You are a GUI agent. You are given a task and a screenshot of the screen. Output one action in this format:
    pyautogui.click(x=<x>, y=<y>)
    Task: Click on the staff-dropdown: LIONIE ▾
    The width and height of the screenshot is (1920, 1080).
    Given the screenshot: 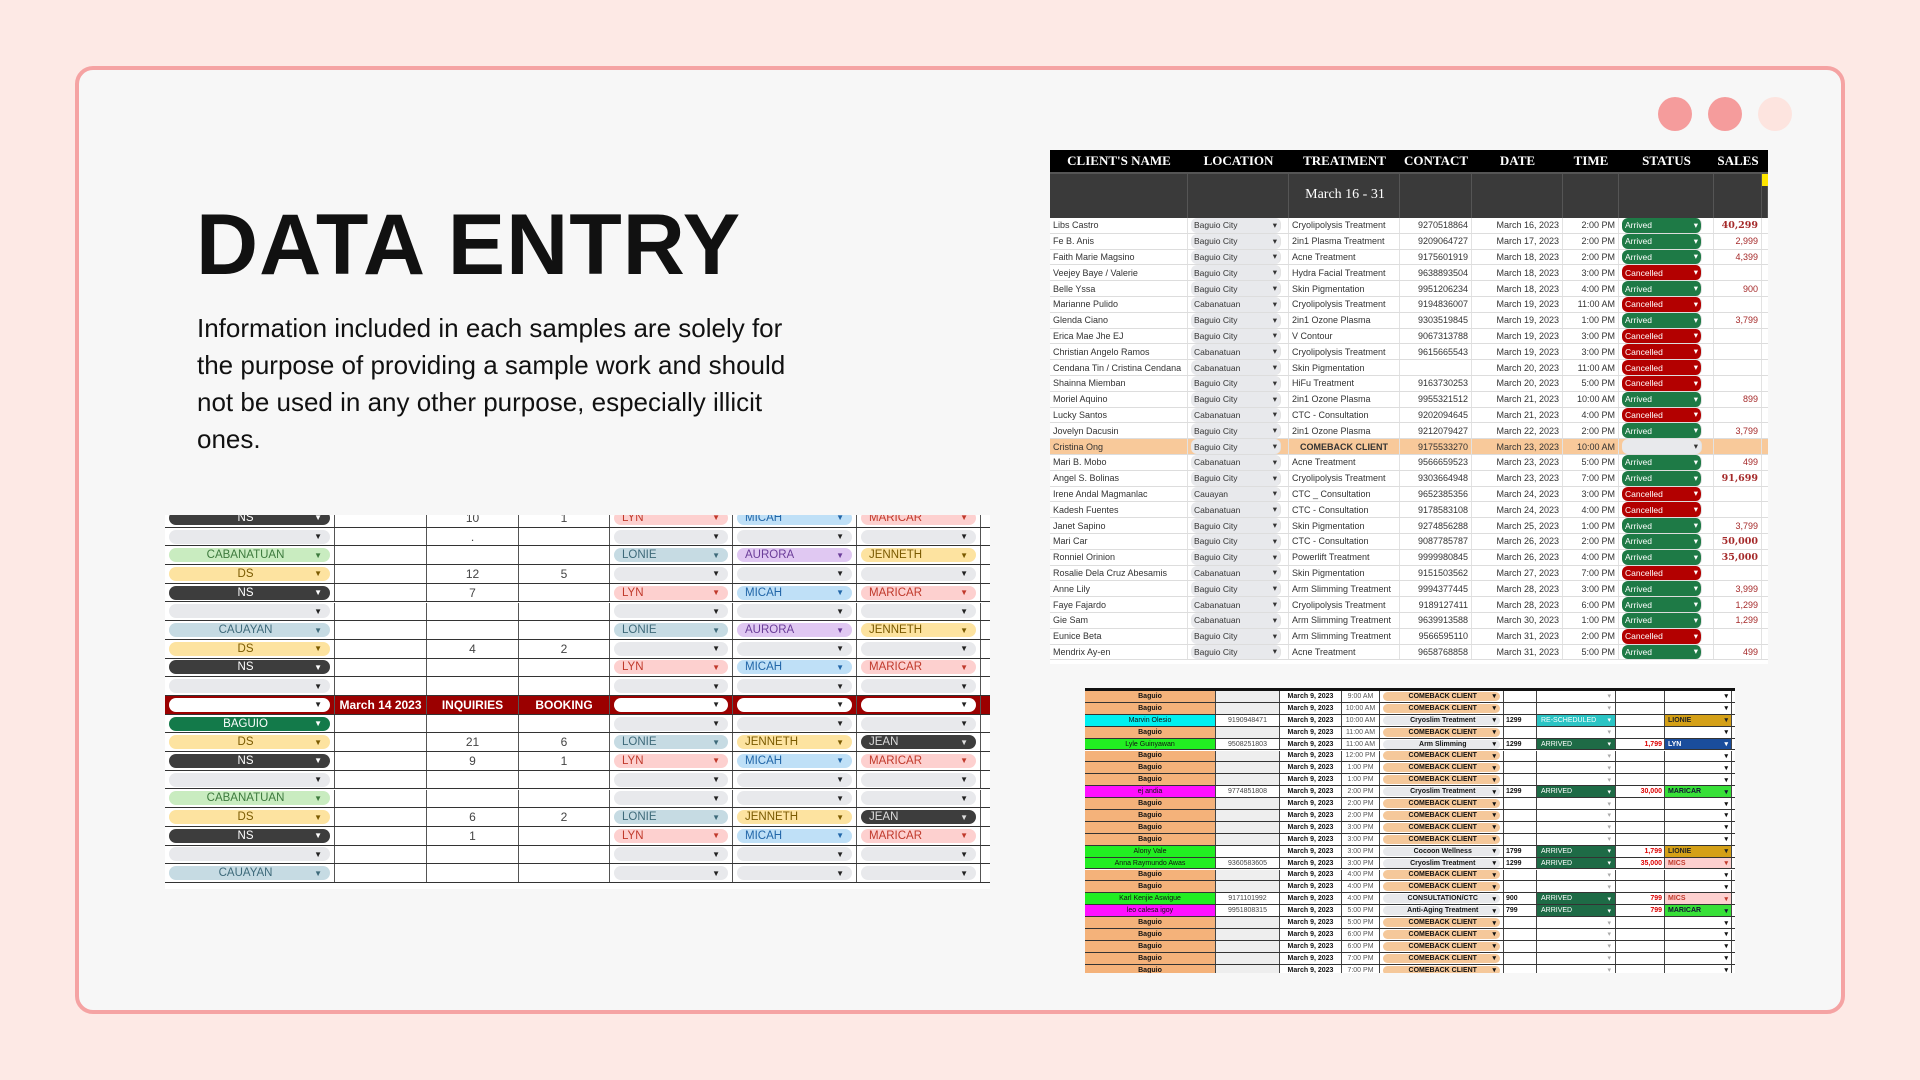 What is the action you would take?
    pyautogui.click(x=1698, y=720)
    